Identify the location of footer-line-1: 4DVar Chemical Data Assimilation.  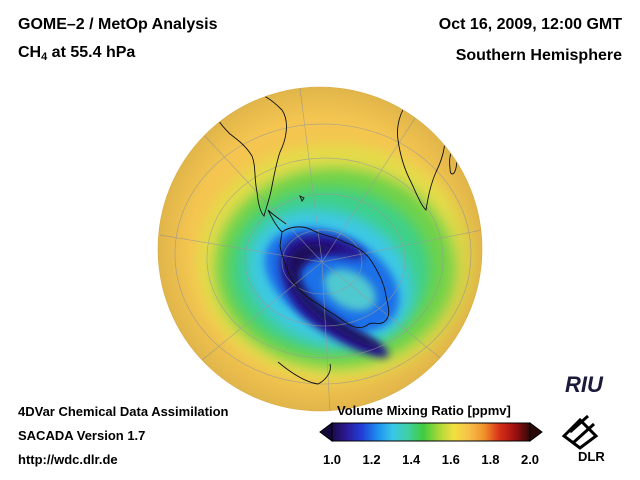
(123, 411).